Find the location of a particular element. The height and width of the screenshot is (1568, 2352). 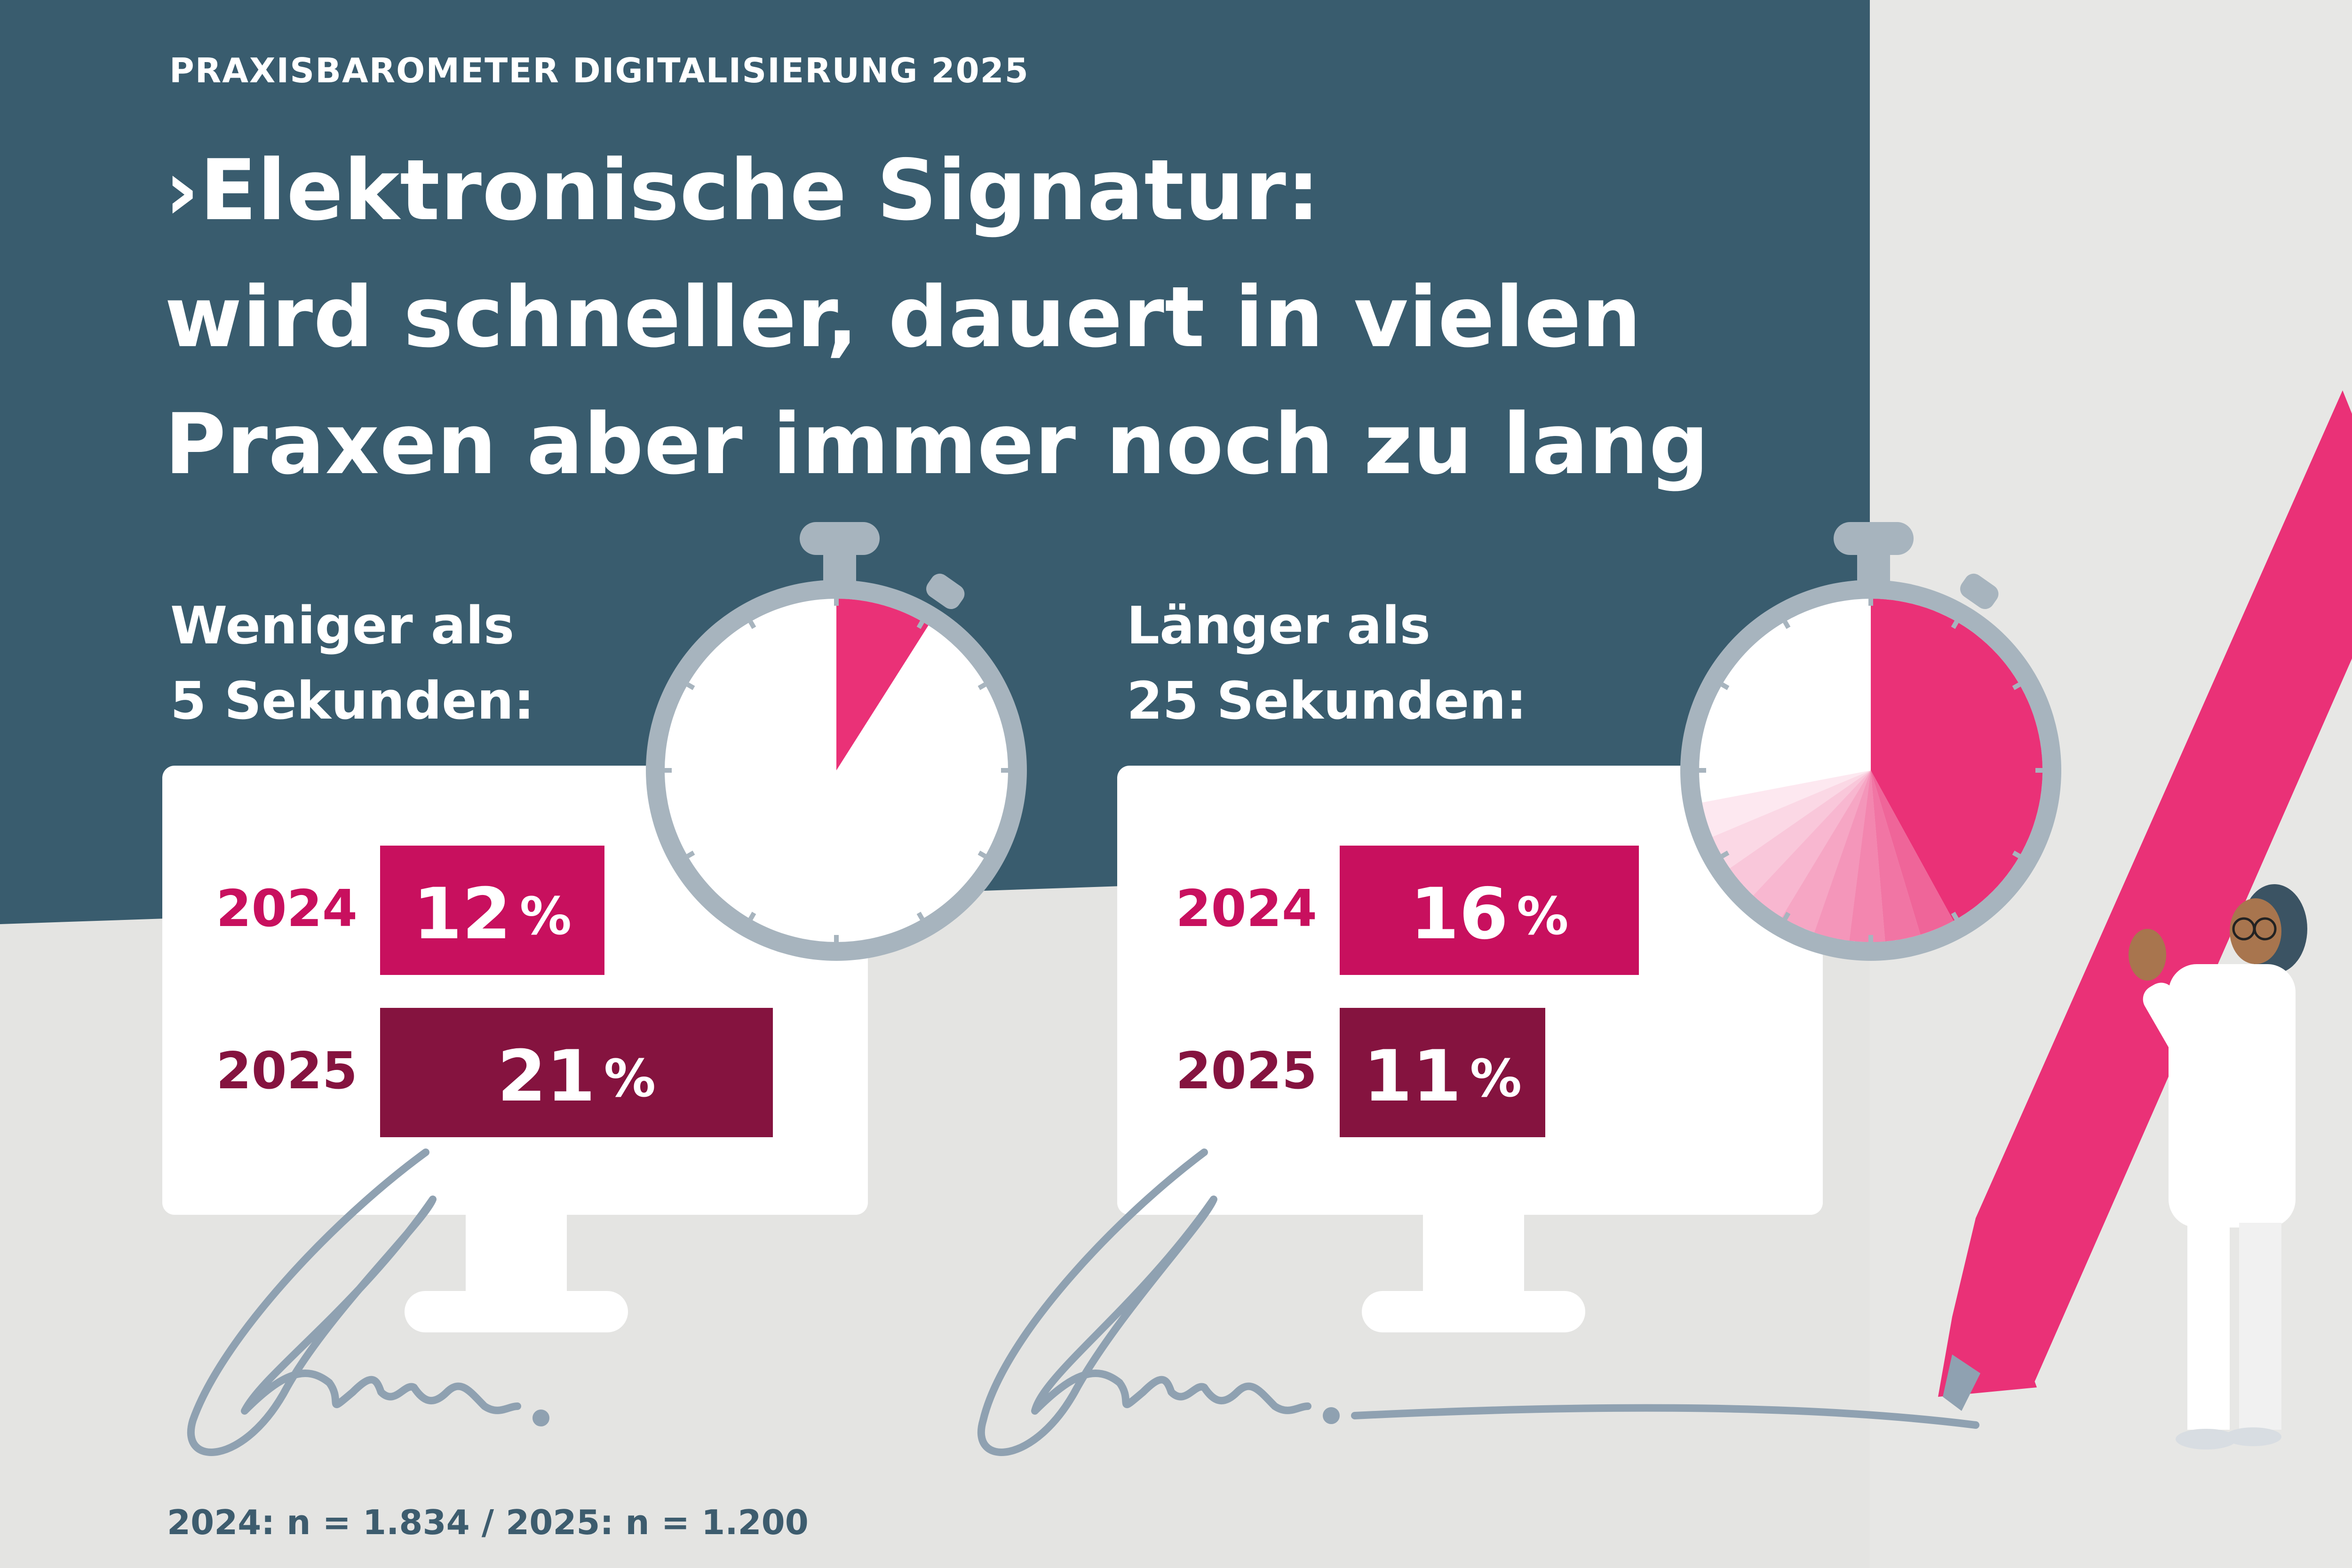

pen-icon is located at coordinates (2145, 900).